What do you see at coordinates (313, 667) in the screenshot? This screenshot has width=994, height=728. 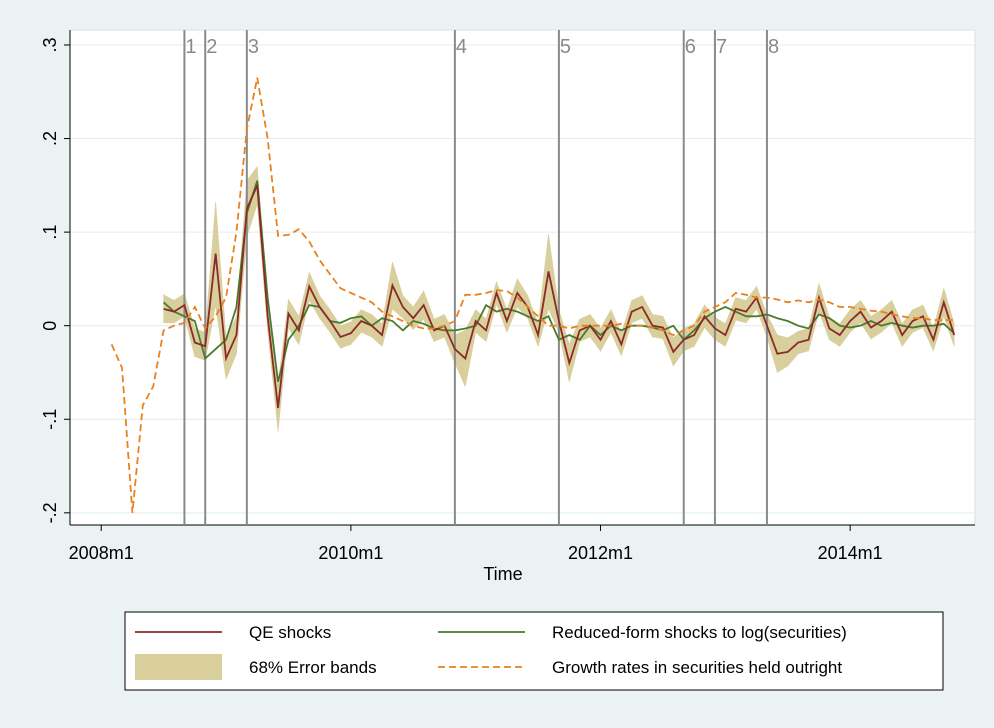 I see `legend-label: 68% Error bands` at bounding box center [313, 667].